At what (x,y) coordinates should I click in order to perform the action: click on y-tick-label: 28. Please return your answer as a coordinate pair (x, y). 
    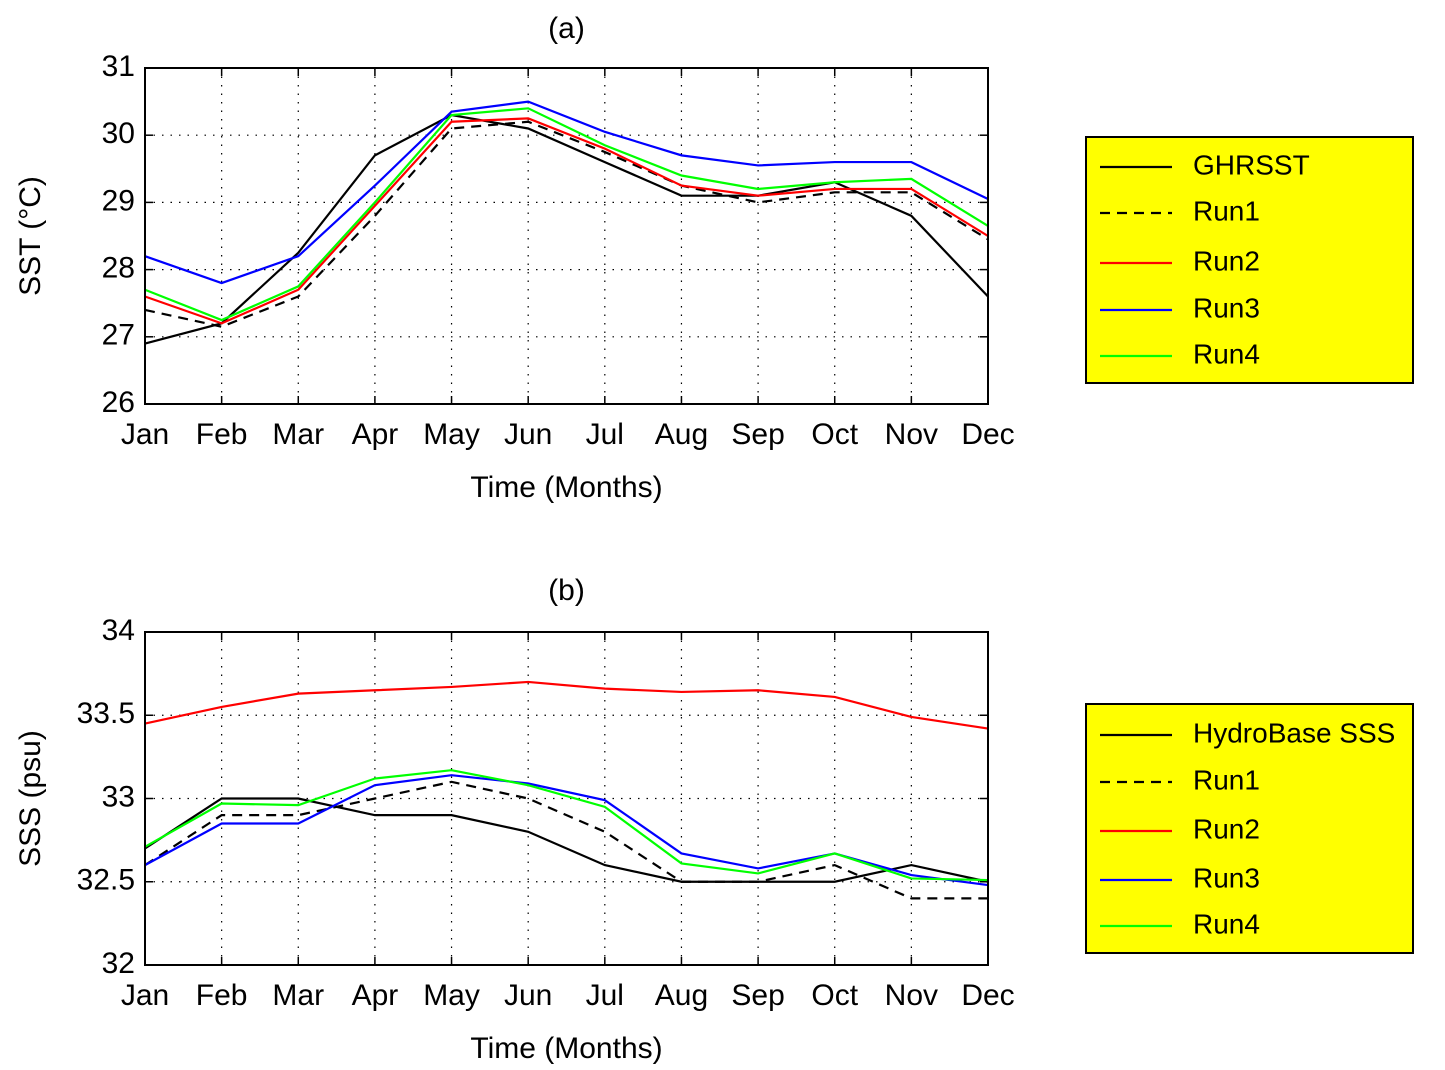
    Looking at the image, I should click on (118, 268).